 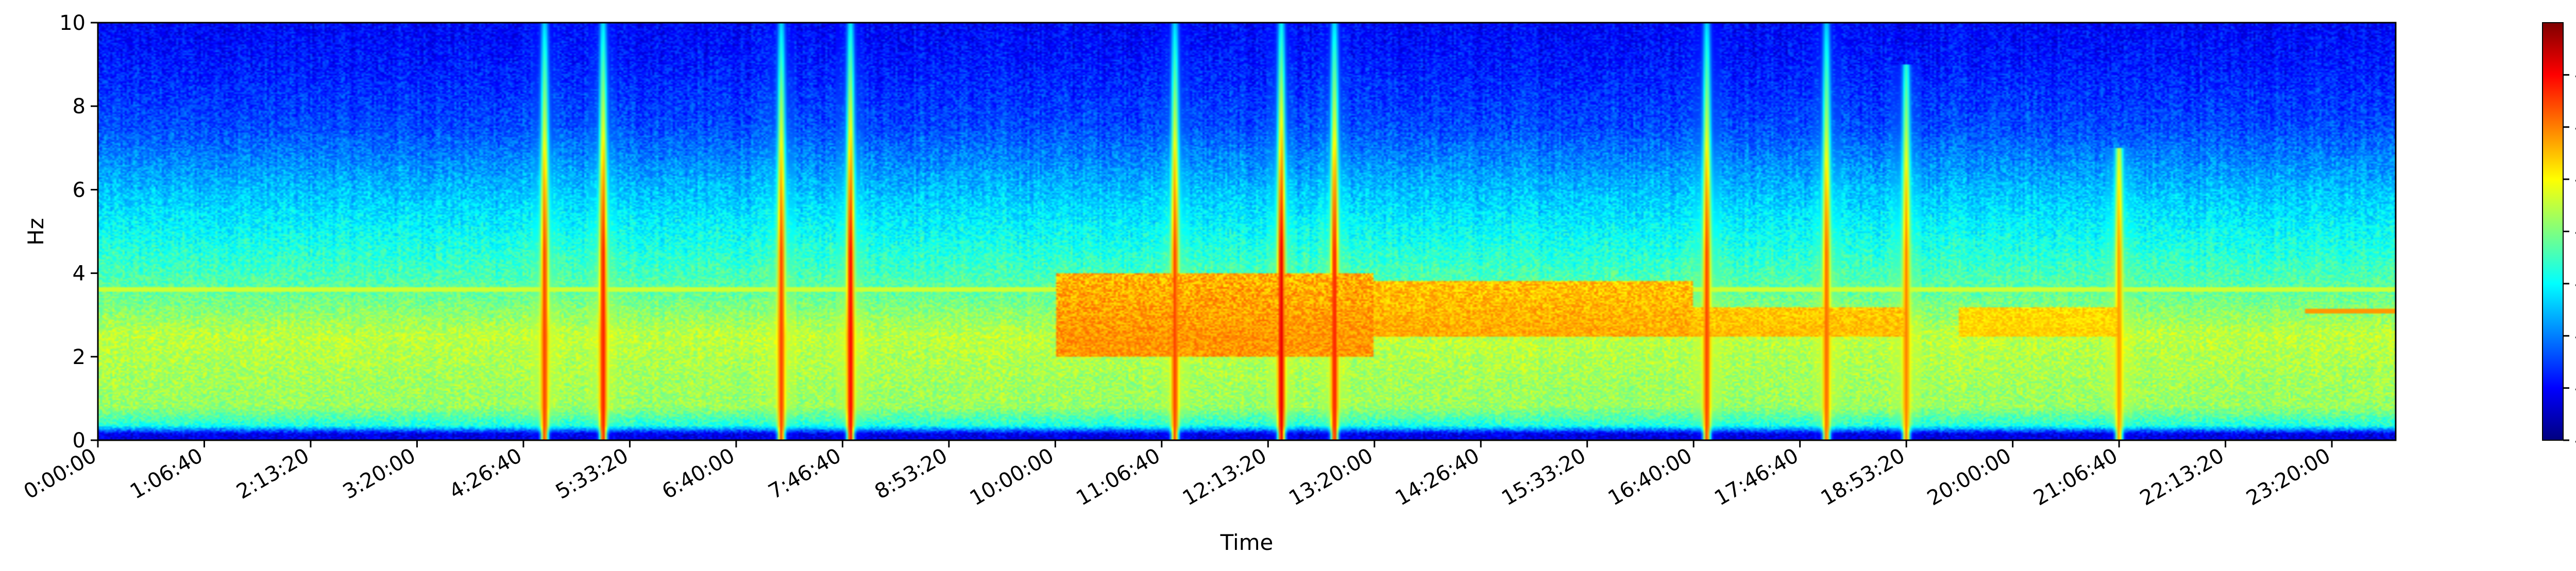 I want to click on x-tick-label: 14:26:40, so click(x=1438, y=478).